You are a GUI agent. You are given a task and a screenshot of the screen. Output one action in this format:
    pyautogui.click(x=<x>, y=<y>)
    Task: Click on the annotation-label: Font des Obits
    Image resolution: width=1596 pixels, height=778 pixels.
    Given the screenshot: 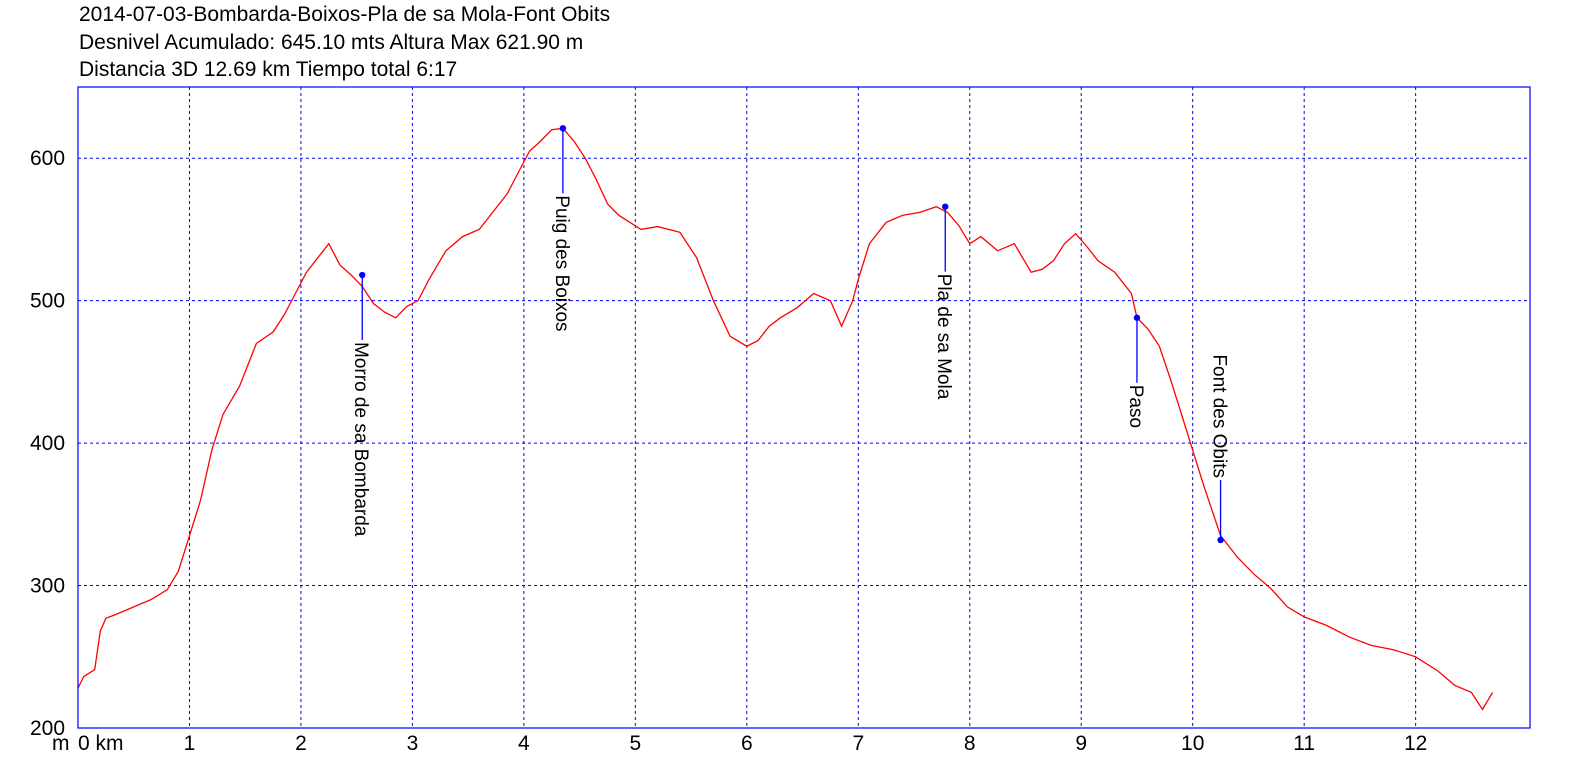 What is the action you would take?
    pyautogui.click(x=1219, y=416)
    